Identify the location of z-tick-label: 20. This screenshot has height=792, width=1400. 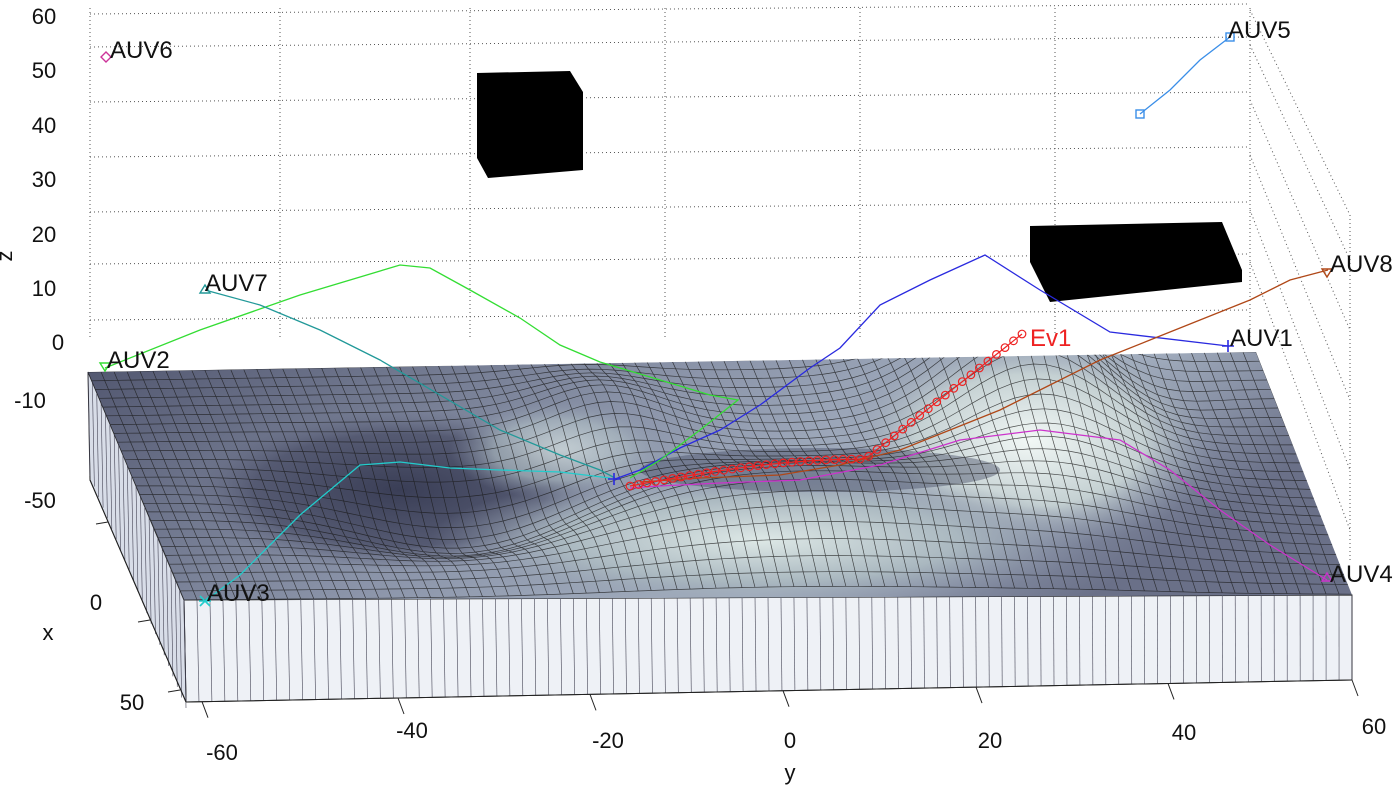
(44, 234).